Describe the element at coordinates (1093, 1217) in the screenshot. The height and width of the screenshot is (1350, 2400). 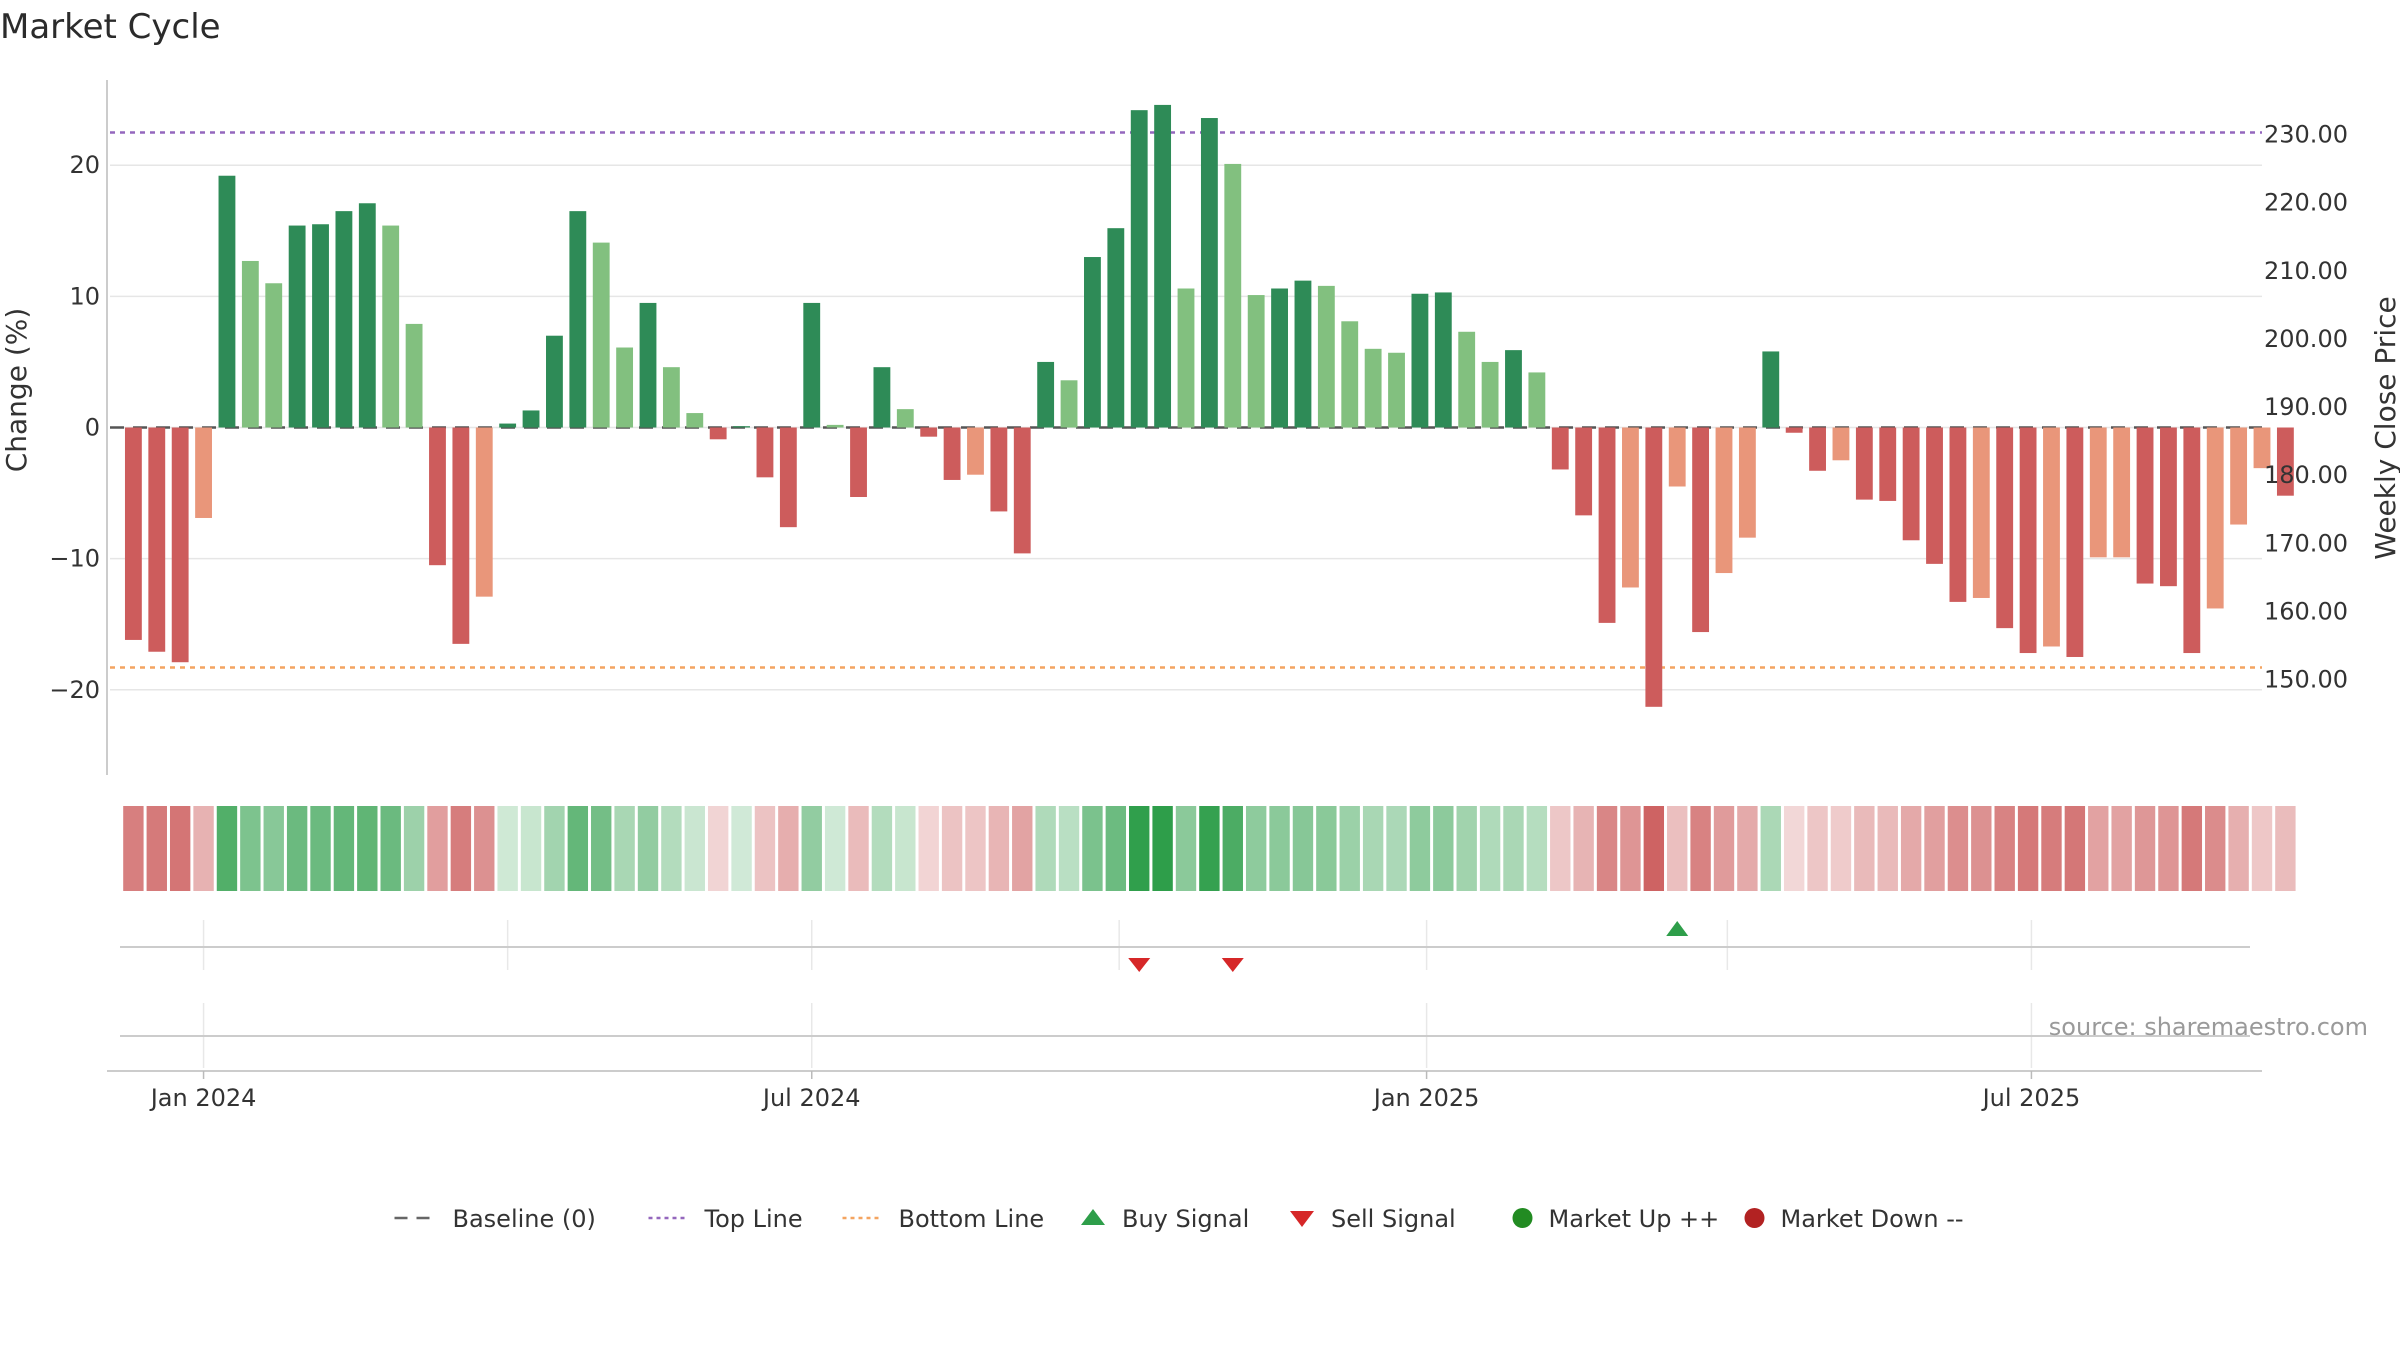
I see `legend-triangle-up-icon` at that location.